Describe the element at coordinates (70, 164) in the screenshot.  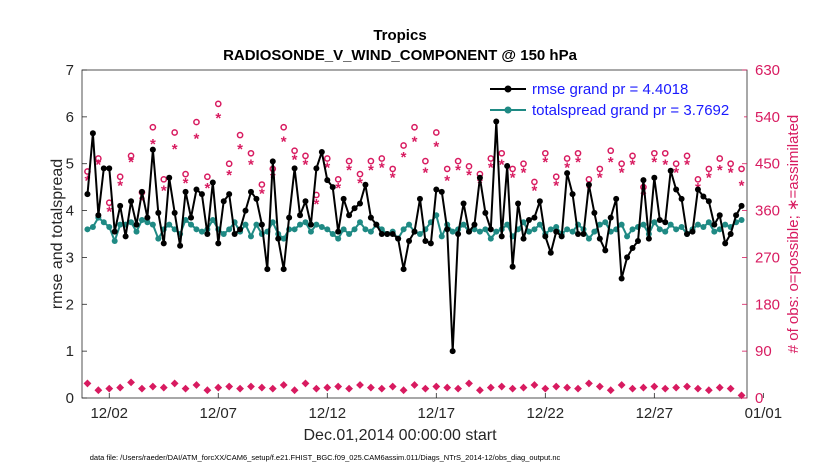
I see `y-left-tick-label: 5` at that location.